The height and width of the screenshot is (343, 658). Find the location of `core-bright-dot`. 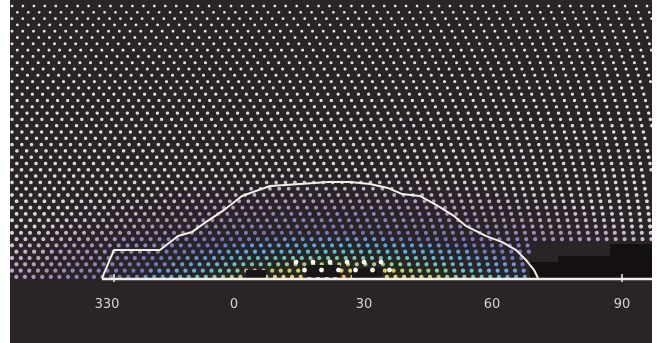

core-bright-dot is located at coordinates (381, 262).